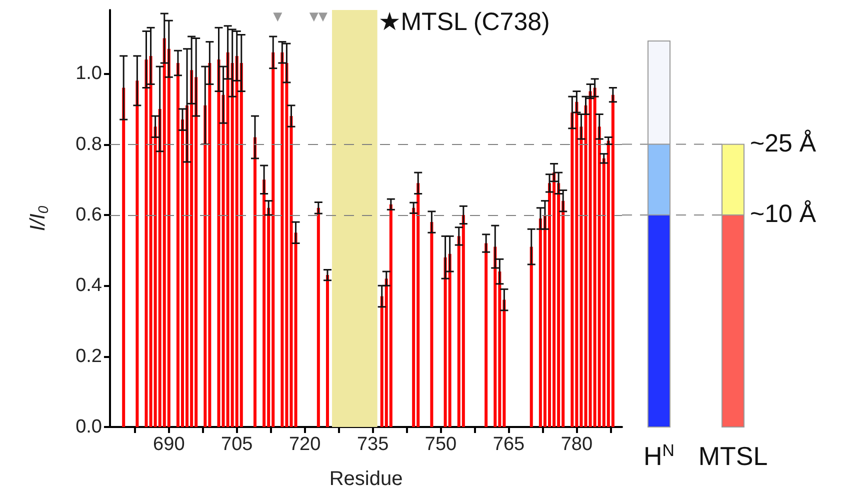  Describe the element at coordinates (508, 444) in the screenshot. I see `x-tick-label: 765` at that location.